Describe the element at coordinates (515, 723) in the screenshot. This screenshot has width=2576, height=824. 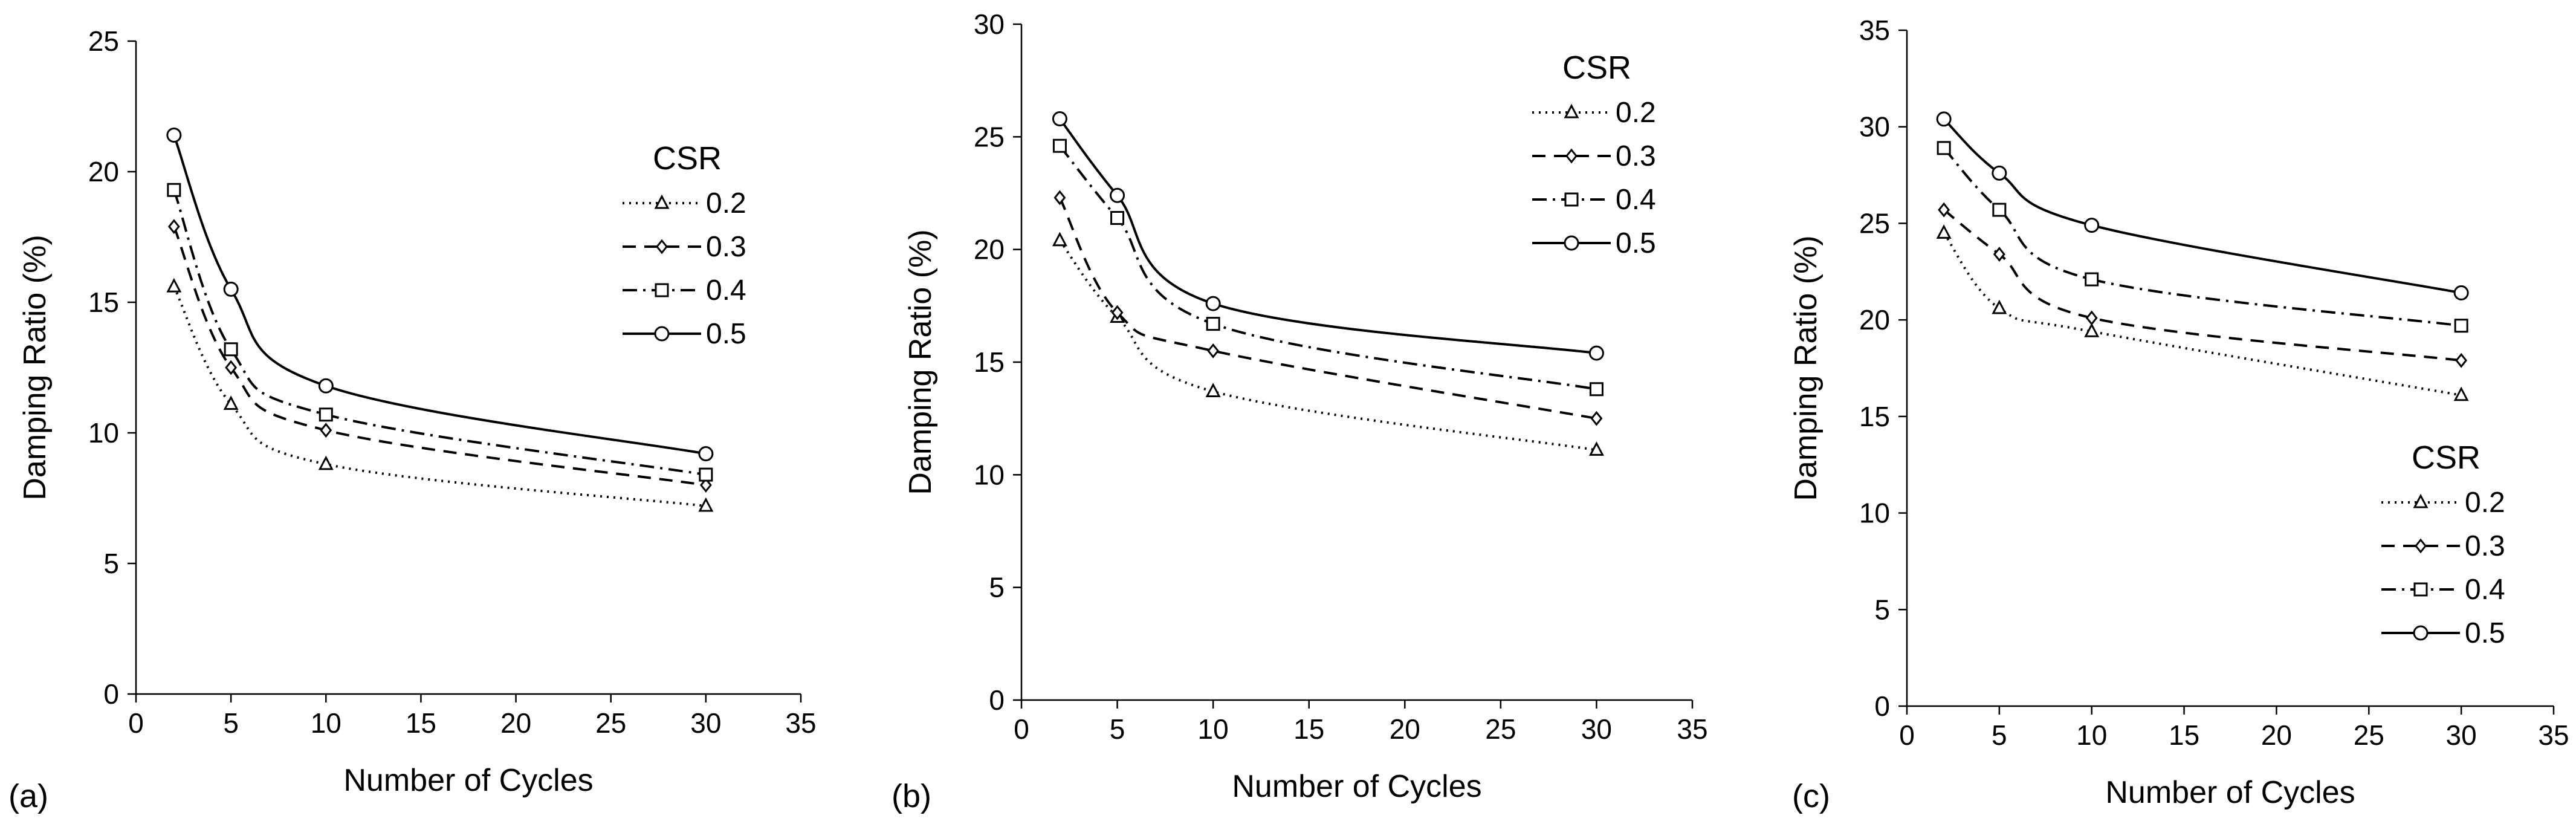
I see `x-tick-label: 20` at that location.